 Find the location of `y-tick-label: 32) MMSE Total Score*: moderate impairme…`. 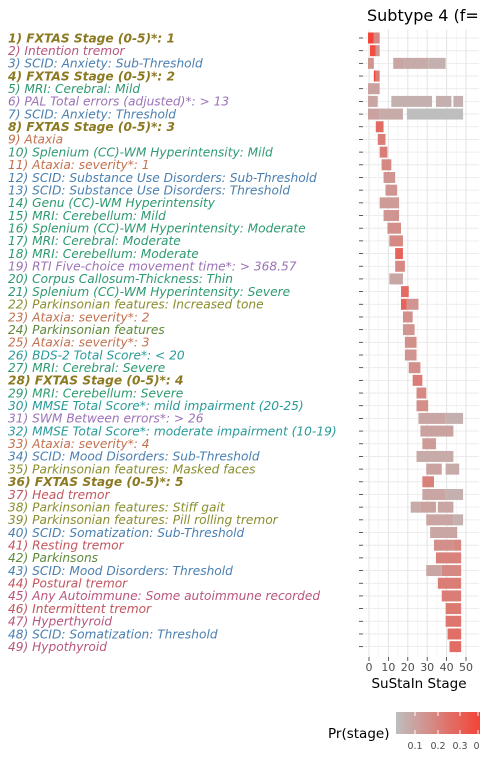

y-tick-label: 32) MMSE Total Score*: moderate impairme… is located at coordinates (172, 431).